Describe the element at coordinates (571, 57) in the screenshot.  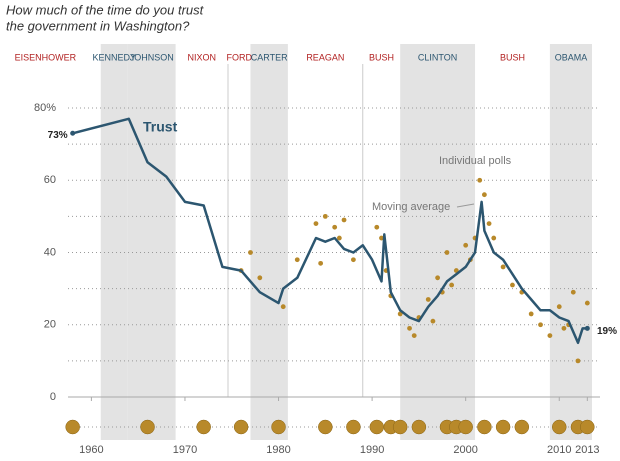
I see `president-label: OBAMA` at that location.